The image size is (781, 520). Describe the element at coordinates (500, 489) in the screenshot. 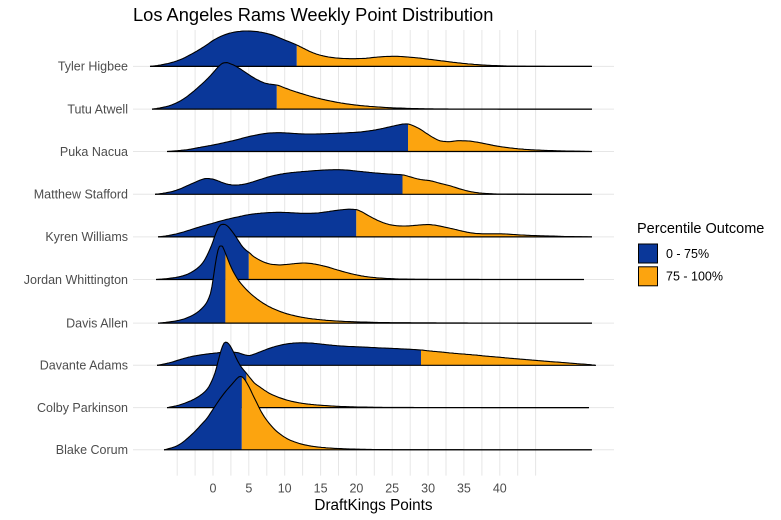

I see `svg-text: 40` at that location.